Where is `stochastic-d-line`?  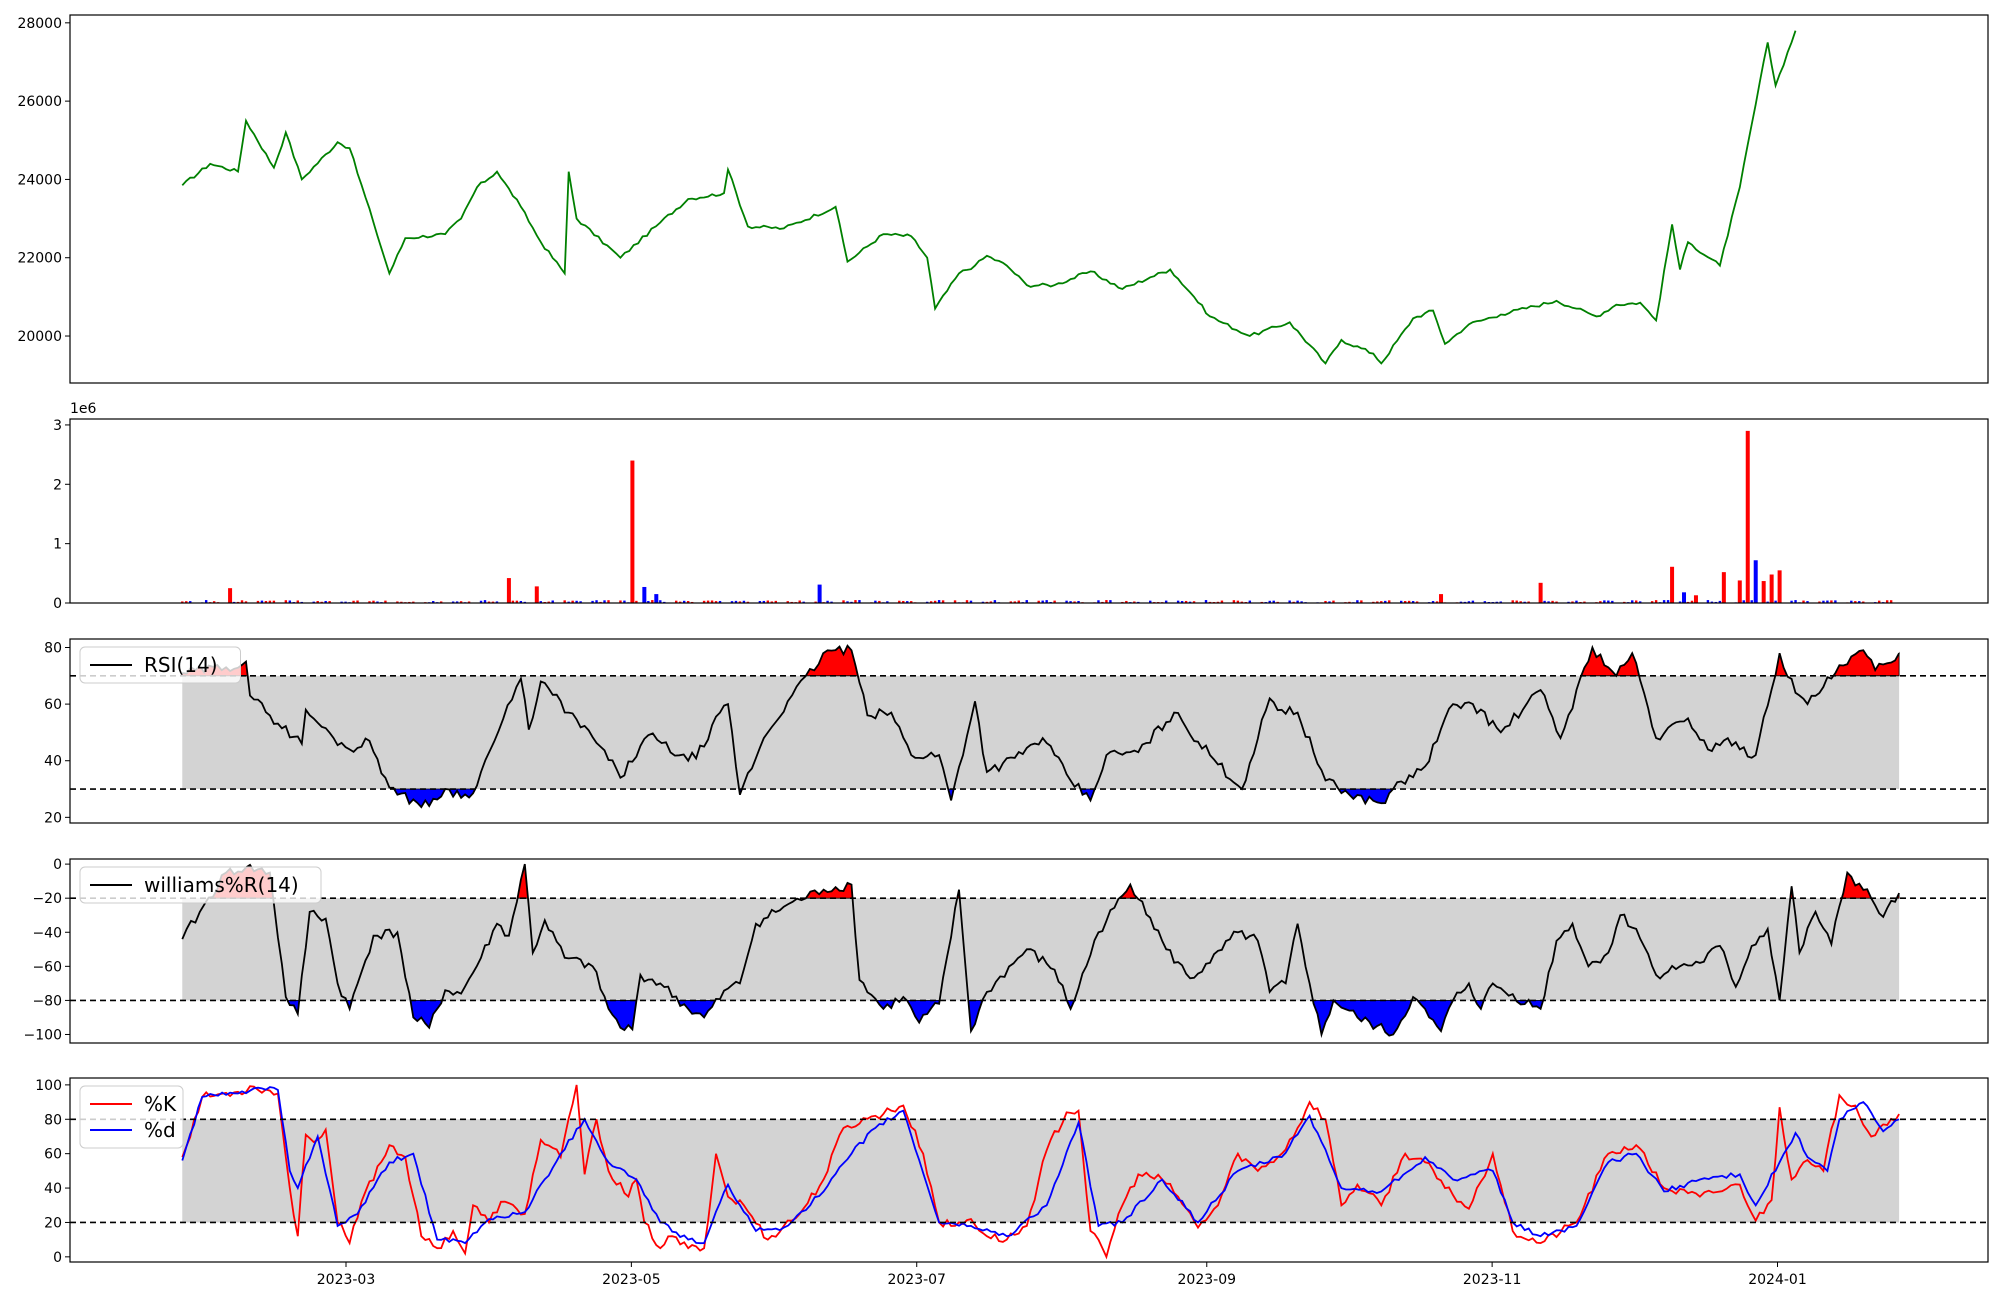
stochastic-d-line is located at coordinates (1040, 1165).